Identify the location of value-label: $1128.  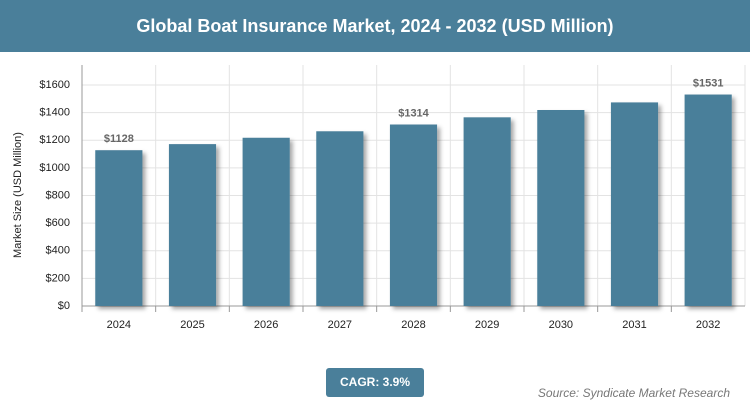
(119, 139).